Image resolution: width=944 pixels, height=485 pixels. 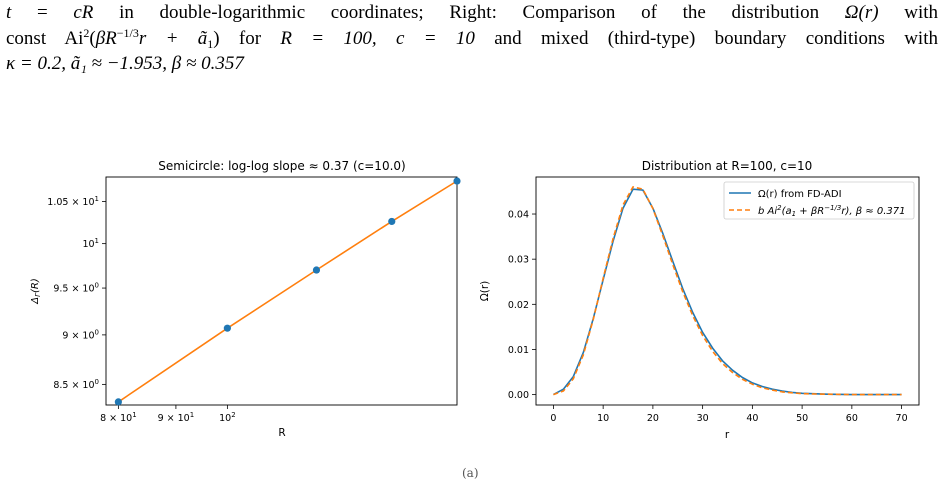 I want to click on right-y-tick-label: 0.00, so click(x=518, y=395).